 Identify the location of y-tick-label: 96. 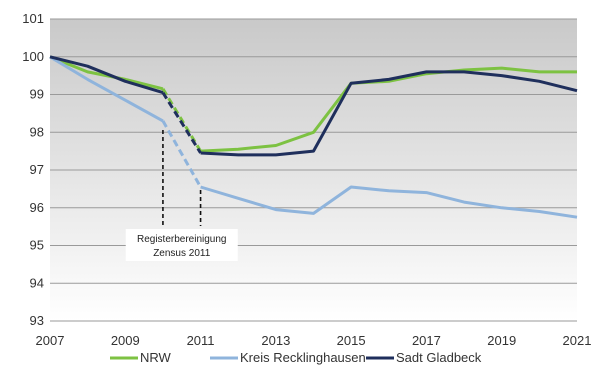
(37, 207).